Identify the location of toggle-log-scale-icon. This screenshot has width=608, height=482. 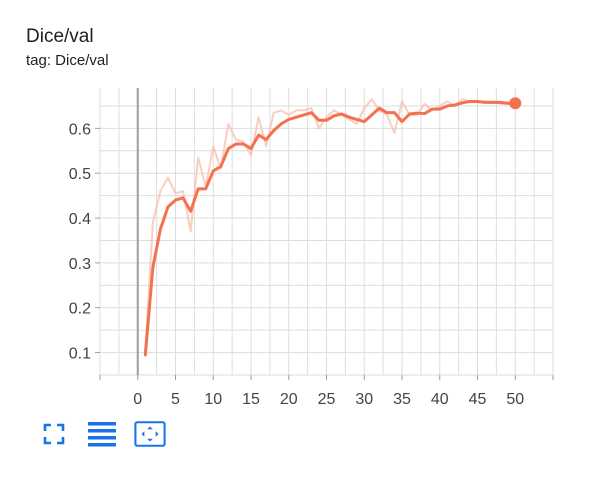
(102, 434).